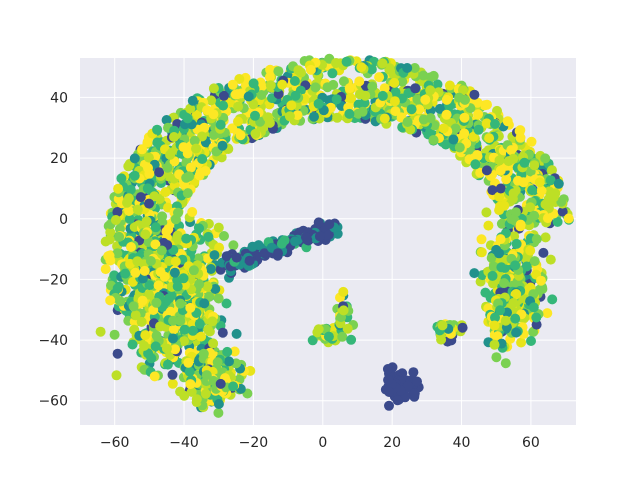  What do you see at coordinates (322, 443) in the screenshot?
I see `x-tick-label: 0` at bounding box center [322, 443].